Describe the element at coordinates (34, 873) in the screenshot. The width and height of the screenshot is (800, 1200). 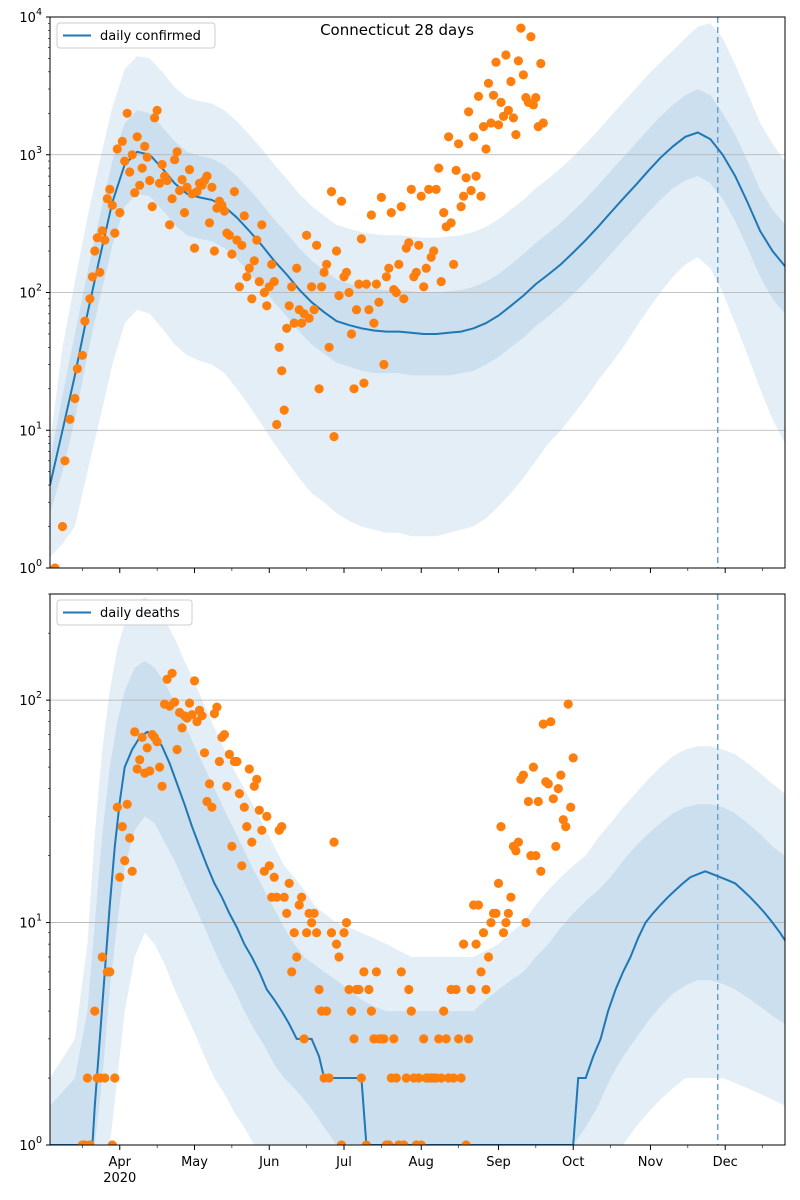
I see `deaths-y-axis: 100 101 102` at that location.